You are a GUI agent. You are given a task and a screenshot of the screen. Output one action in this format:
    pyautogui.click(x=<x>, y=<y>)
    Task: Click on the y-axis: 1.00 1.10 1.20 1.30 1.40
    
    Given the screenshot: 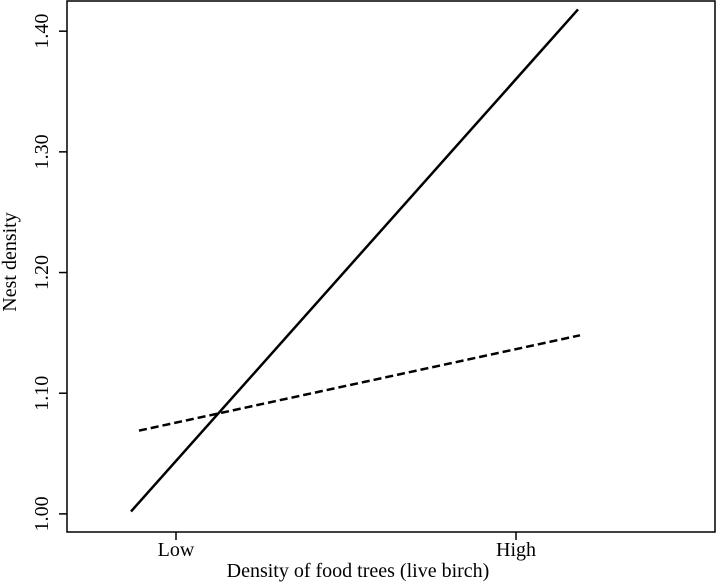 What is the action you would take?
    pyautogui.click(x=49, y=272)
    